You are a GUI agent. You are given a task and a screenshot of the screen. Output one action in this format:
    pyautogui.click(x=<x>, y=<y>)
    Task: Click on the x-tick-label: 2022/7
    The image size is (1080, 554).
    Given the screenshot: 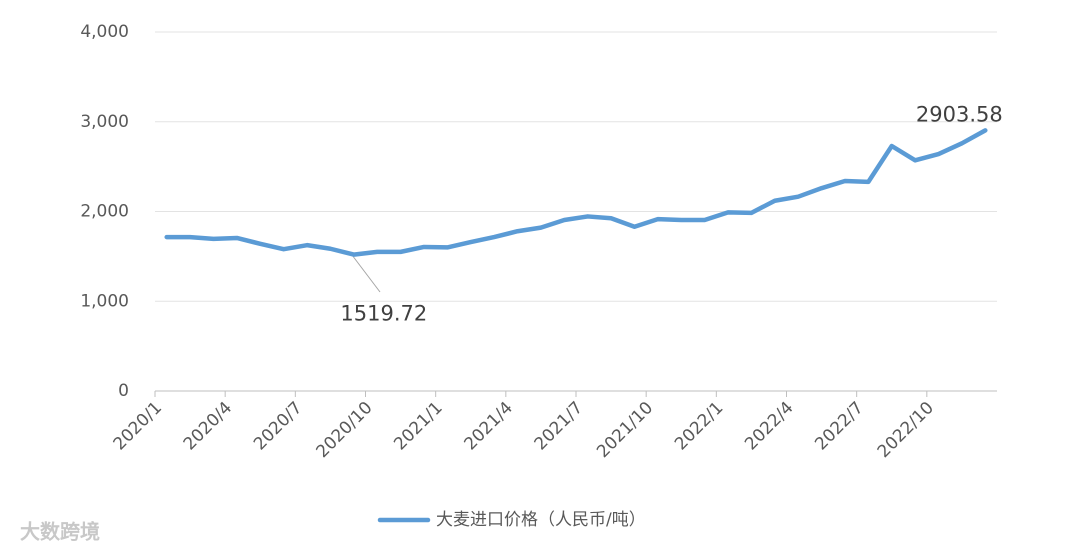 What is the action you would take?
    pyautogui.click(x=839, y=426)
    